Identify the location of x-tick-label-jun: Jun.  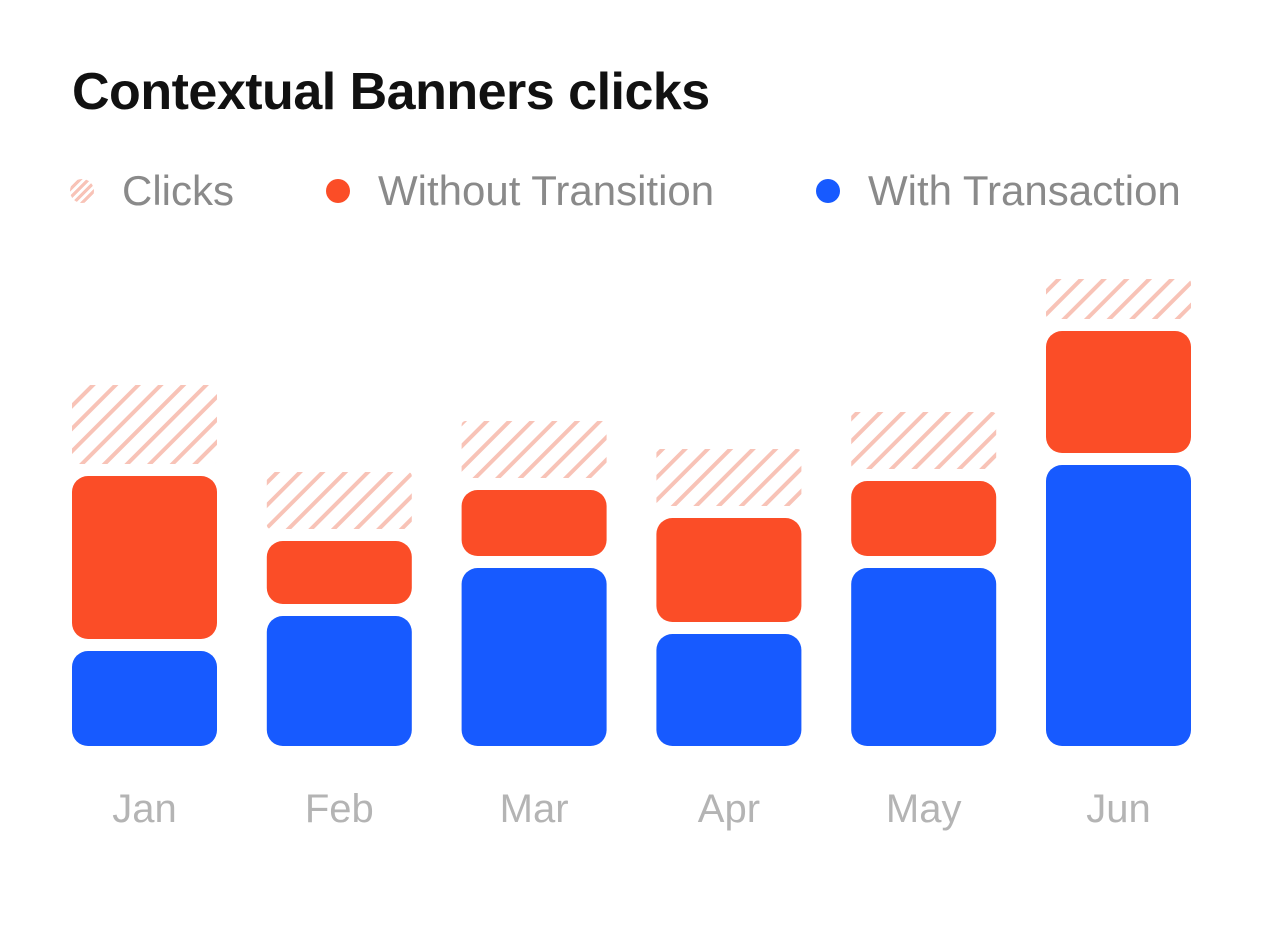
(1118, 809).